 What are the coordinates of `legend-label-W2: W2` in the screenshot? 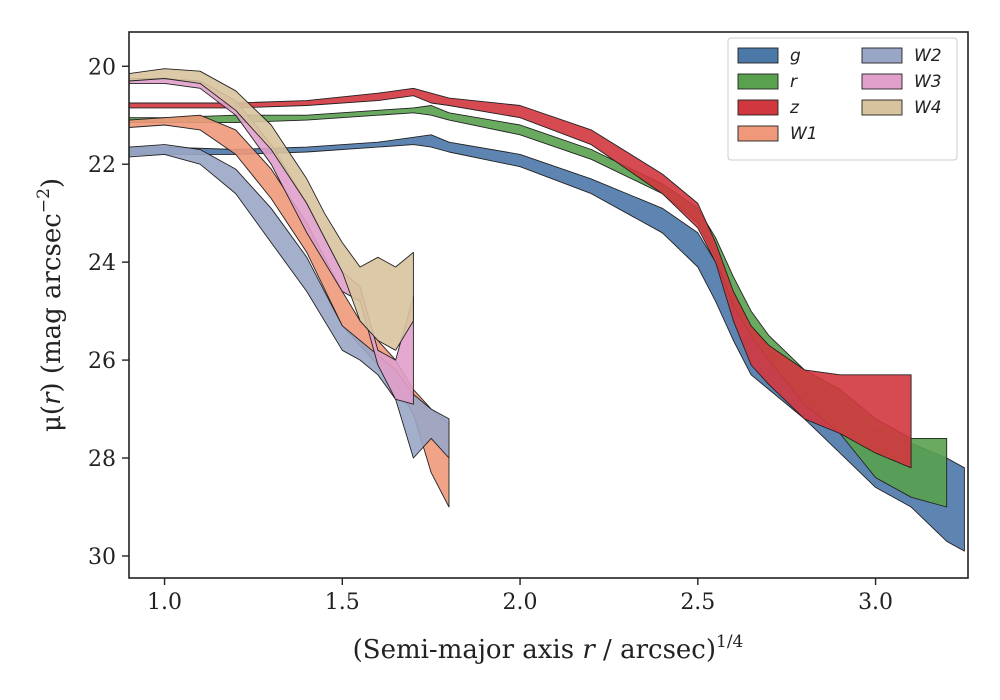 It's located at (928, 56).